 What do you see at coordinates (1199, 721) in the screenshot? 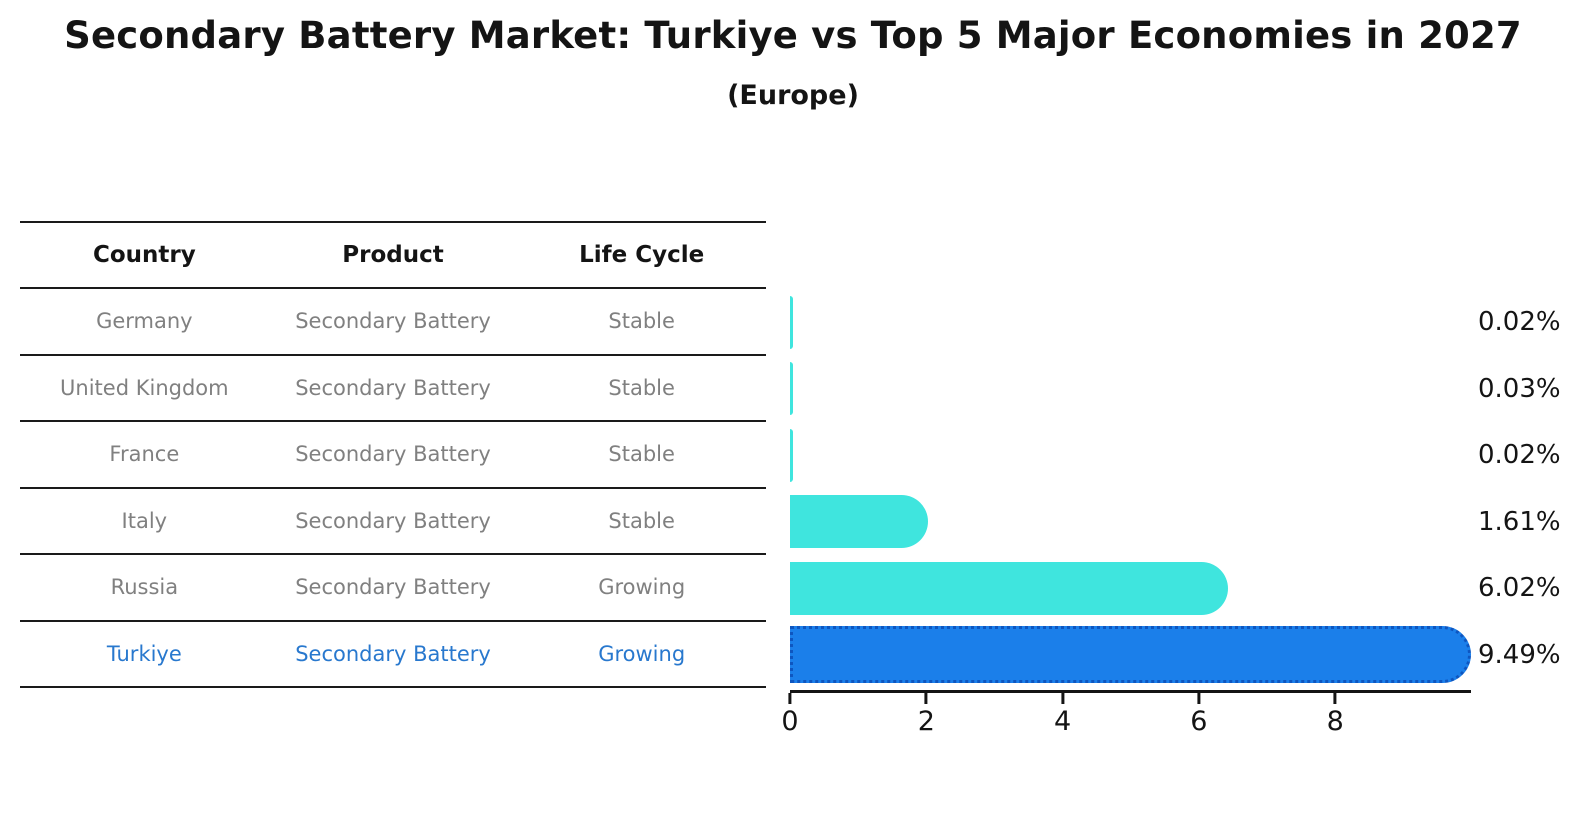
I see `tick-label: 6` at bounding box center [1199, 721].